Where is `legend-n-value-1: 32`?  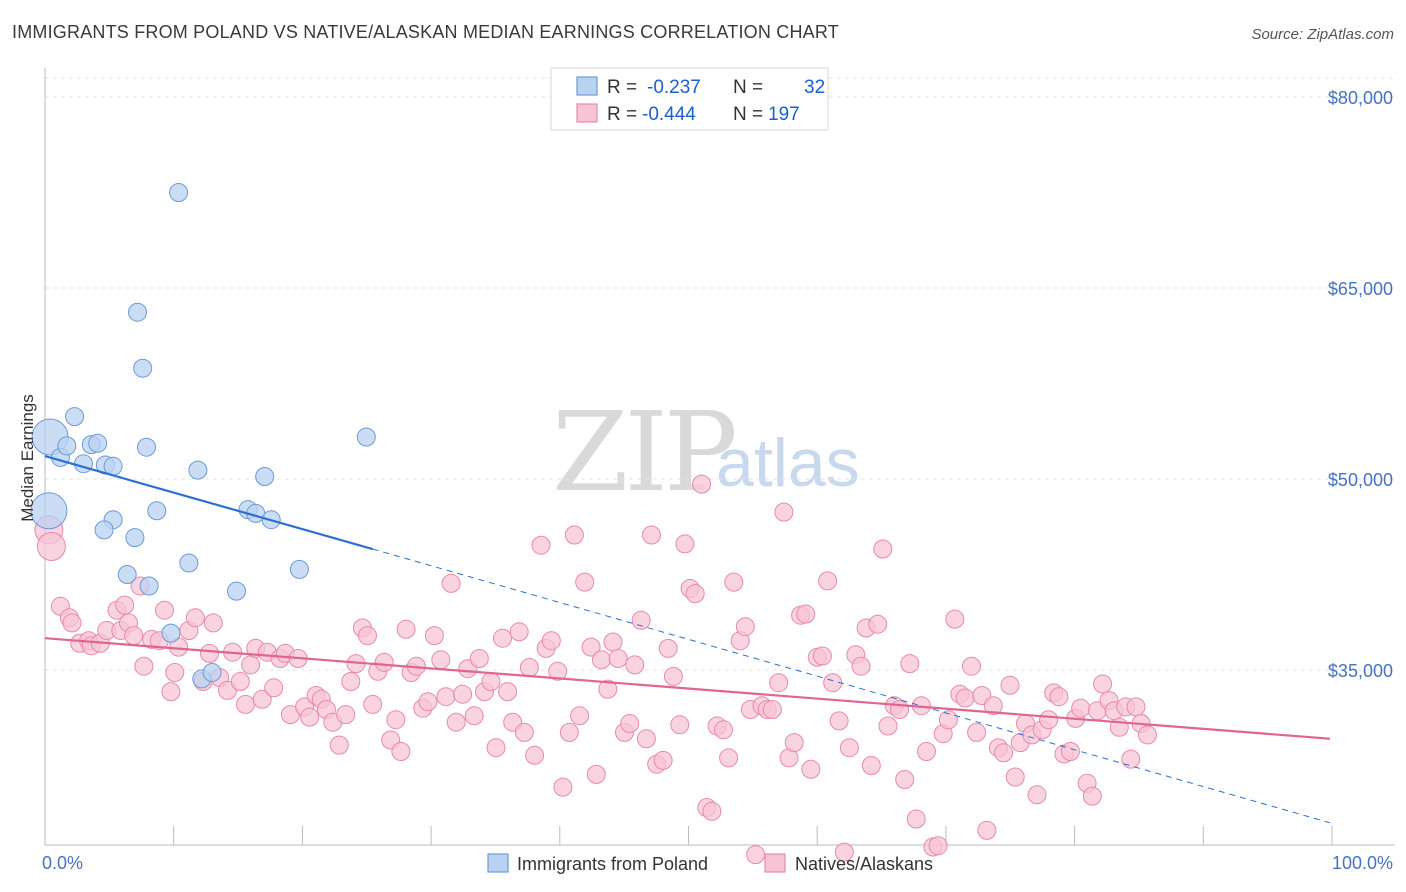 legend-n-value-1: 32 is located at coordinates (814, 87).